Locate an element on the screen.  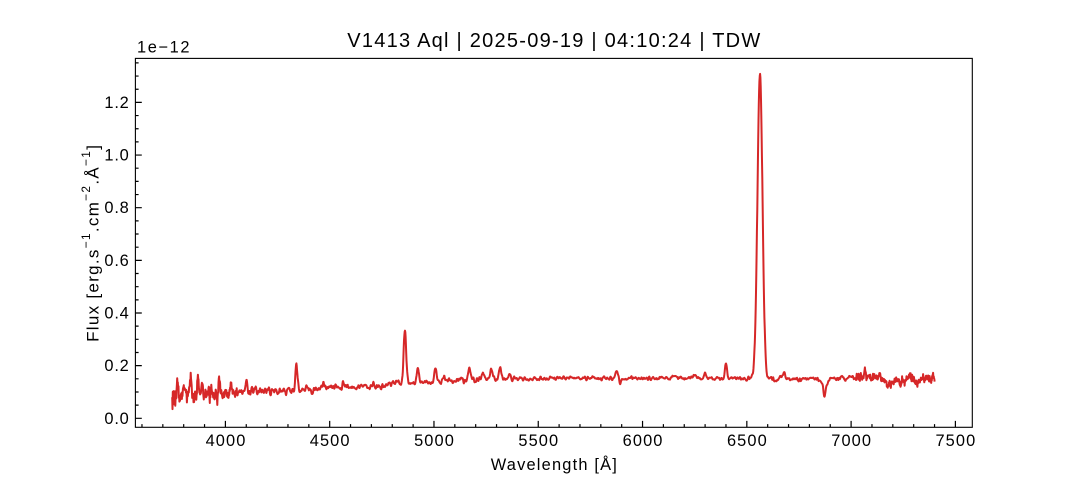
svg-text: 5500 is located at coordinates (538, 441).